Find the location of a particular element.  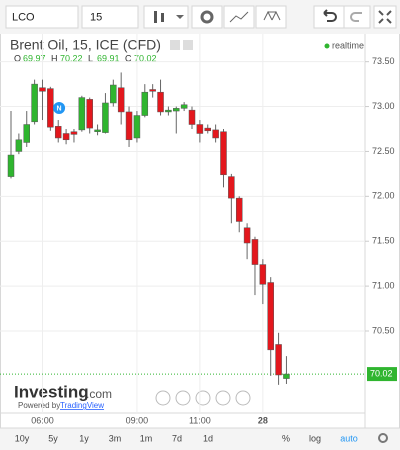

zoom-out is located at coordinates (183, 398).